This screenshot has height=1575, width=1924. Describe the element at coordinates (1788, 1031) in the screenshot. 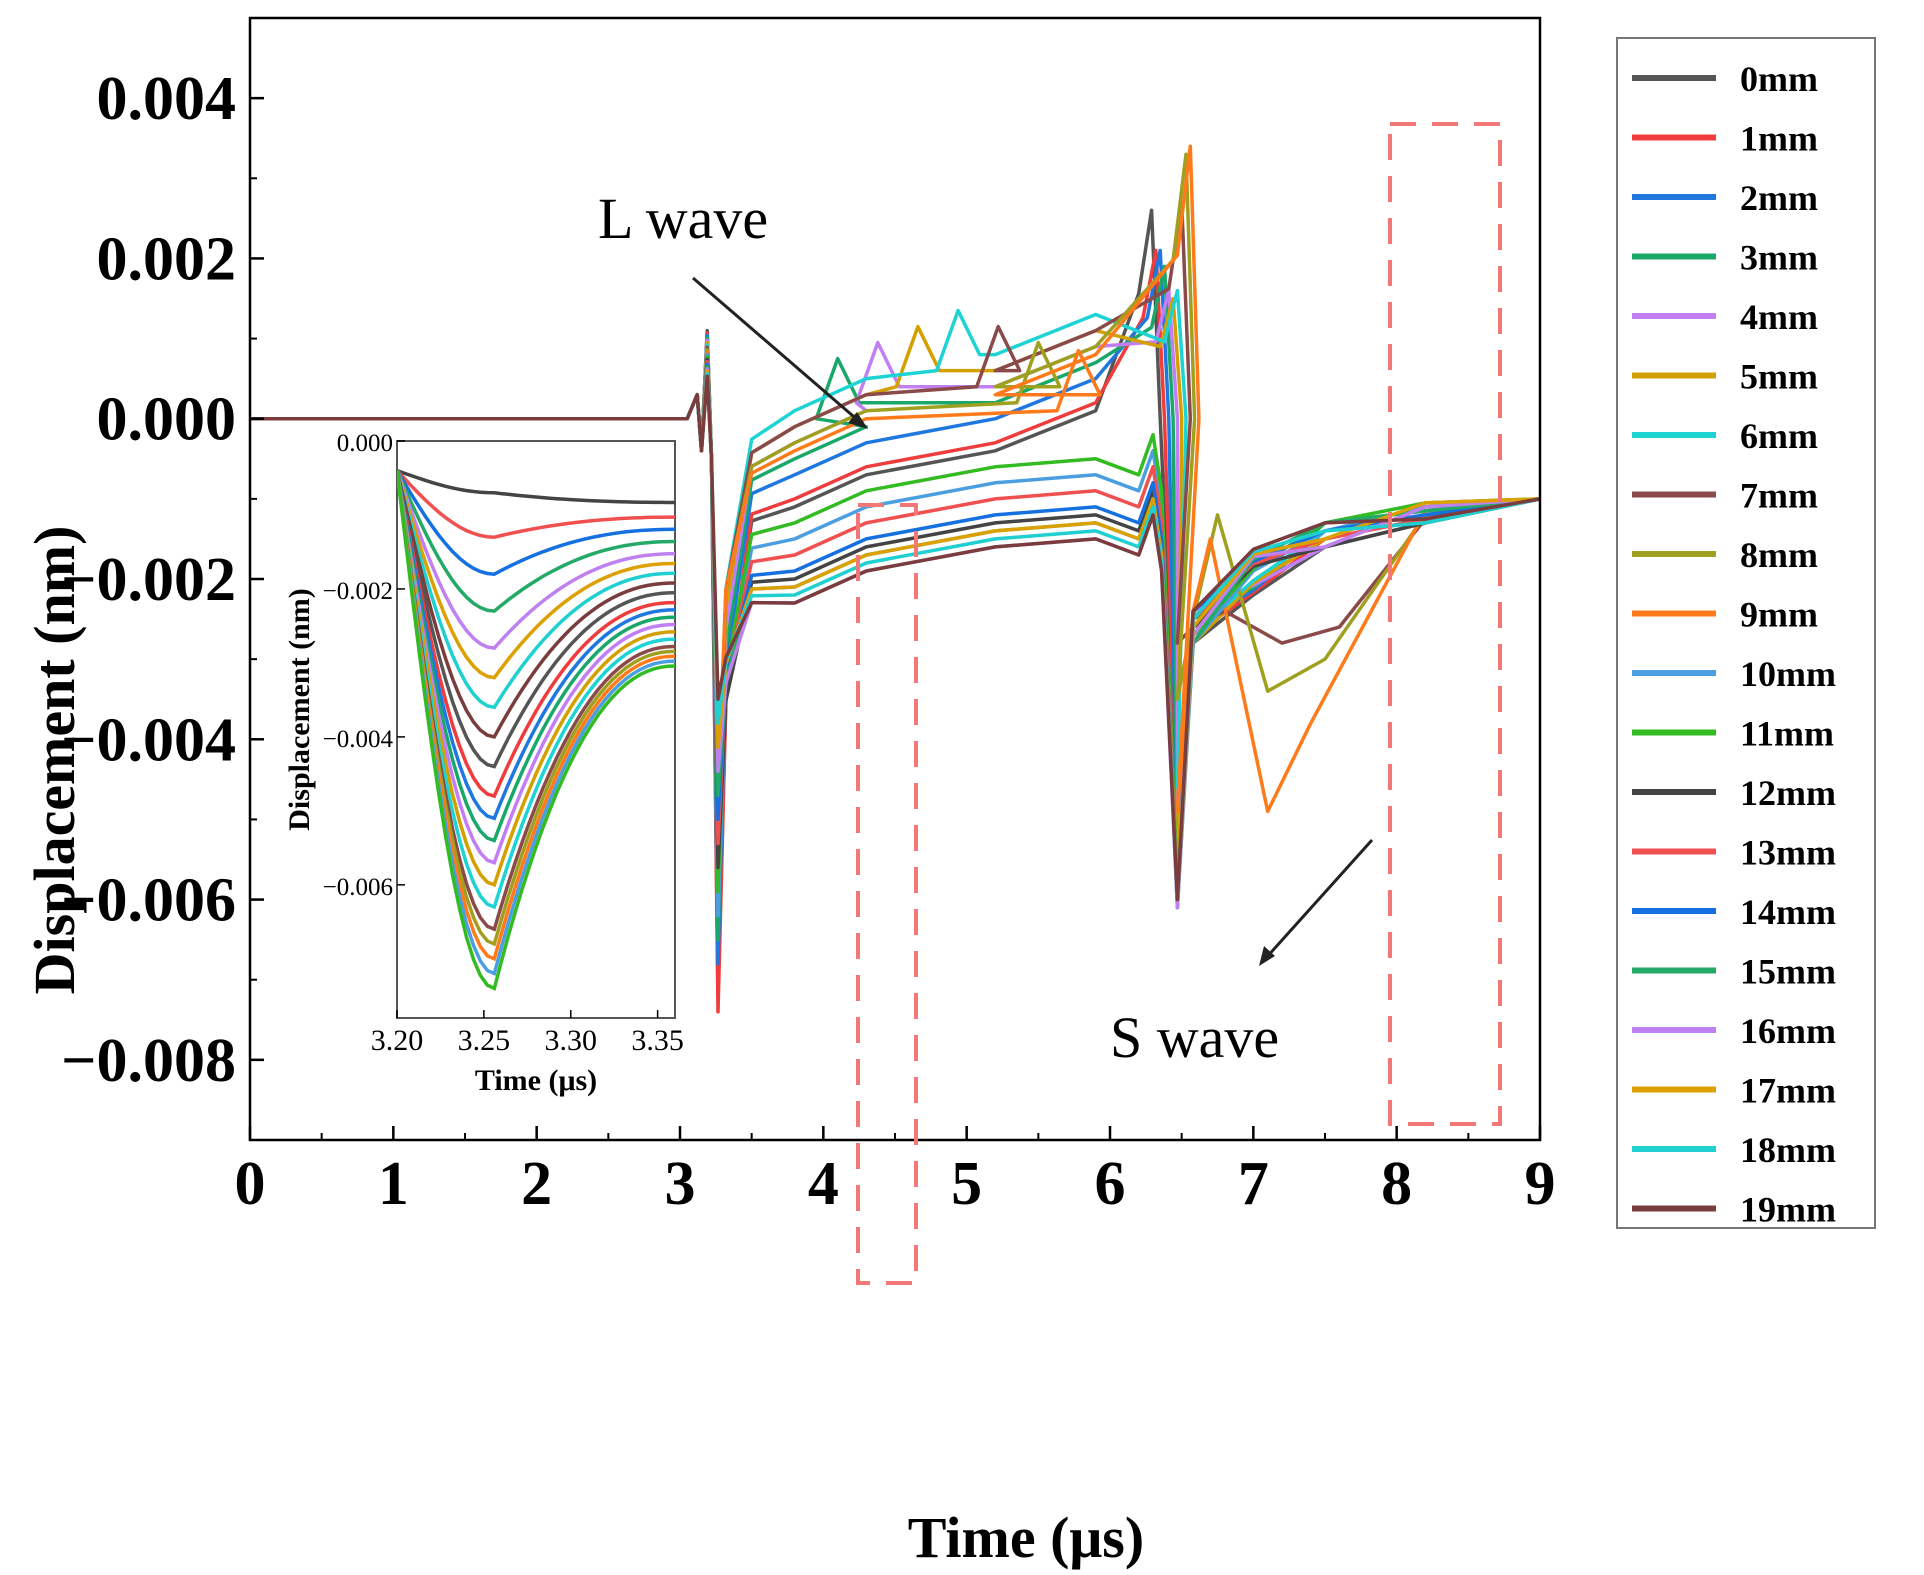

I see `legend-label: 16mm` at that location.